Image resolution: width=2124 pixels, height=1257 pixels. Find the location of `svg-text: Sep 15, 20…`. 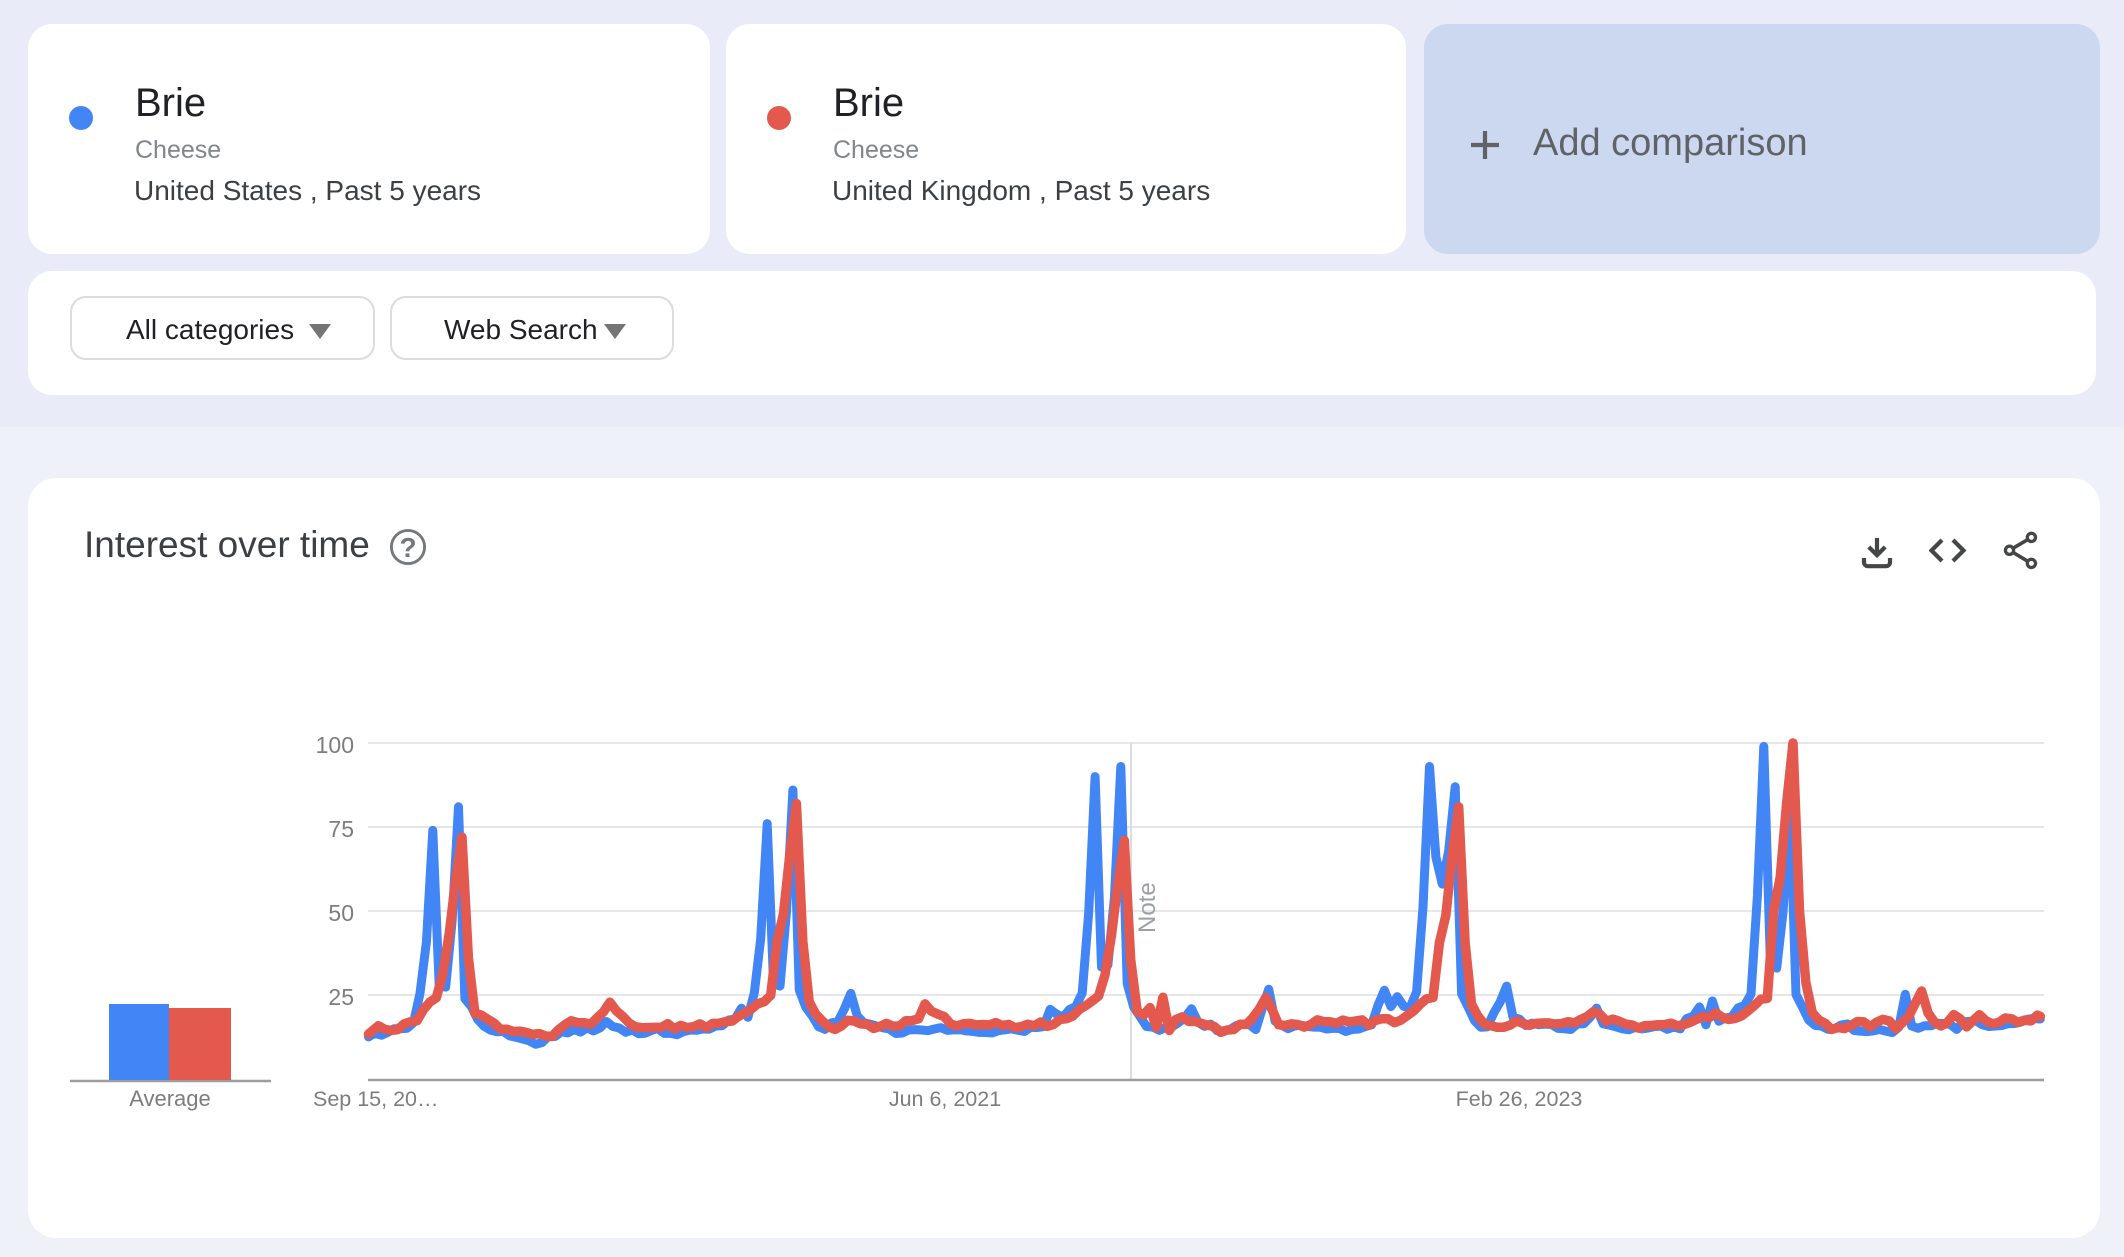

svg-text: Sep 15, 20… is located at coordinates (376, 1099).